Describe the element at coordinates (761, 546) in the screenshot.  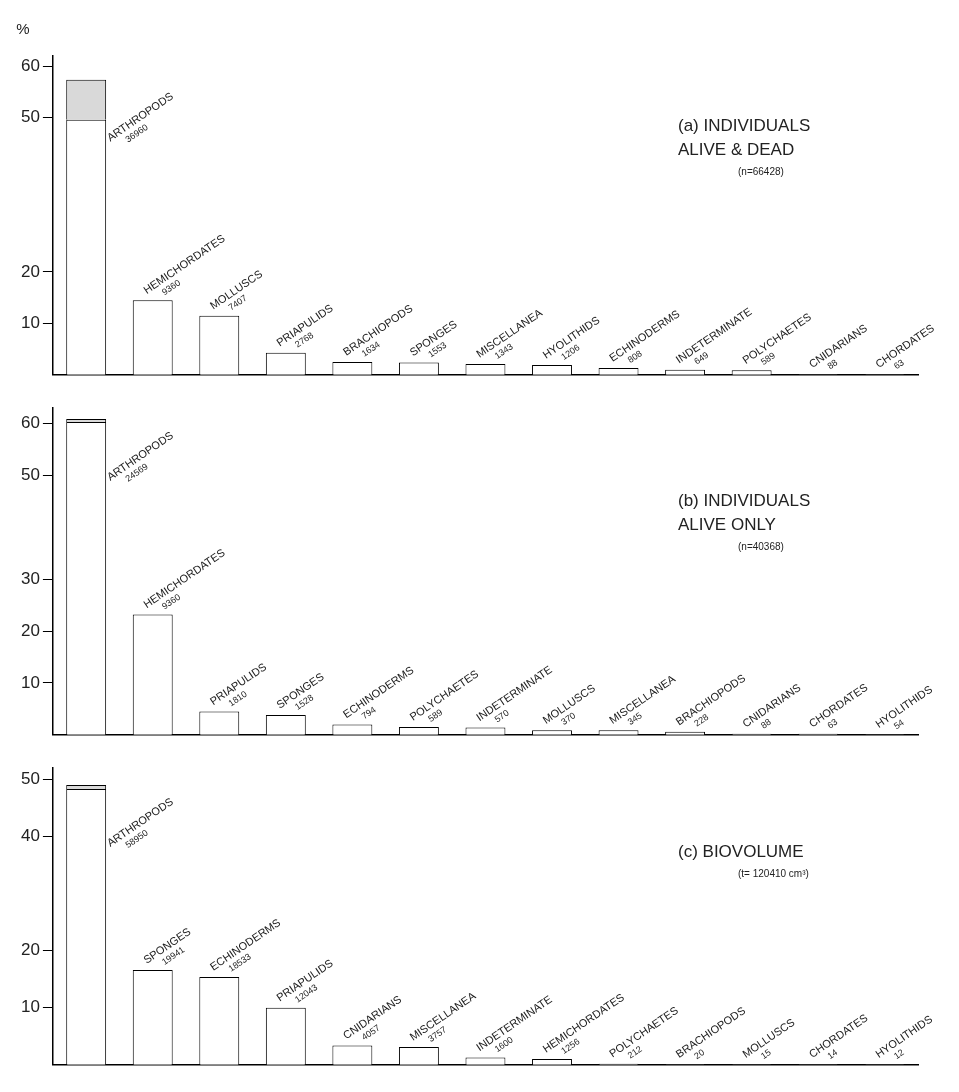
I see `text: (n=40368)` at that location.